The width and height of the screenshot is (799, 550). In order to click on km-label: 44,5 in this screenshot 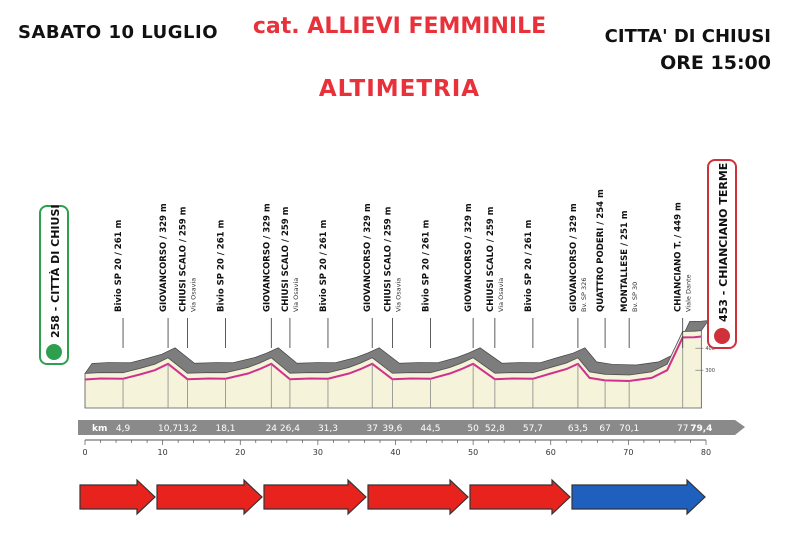, I will do `click(430, 429)`.